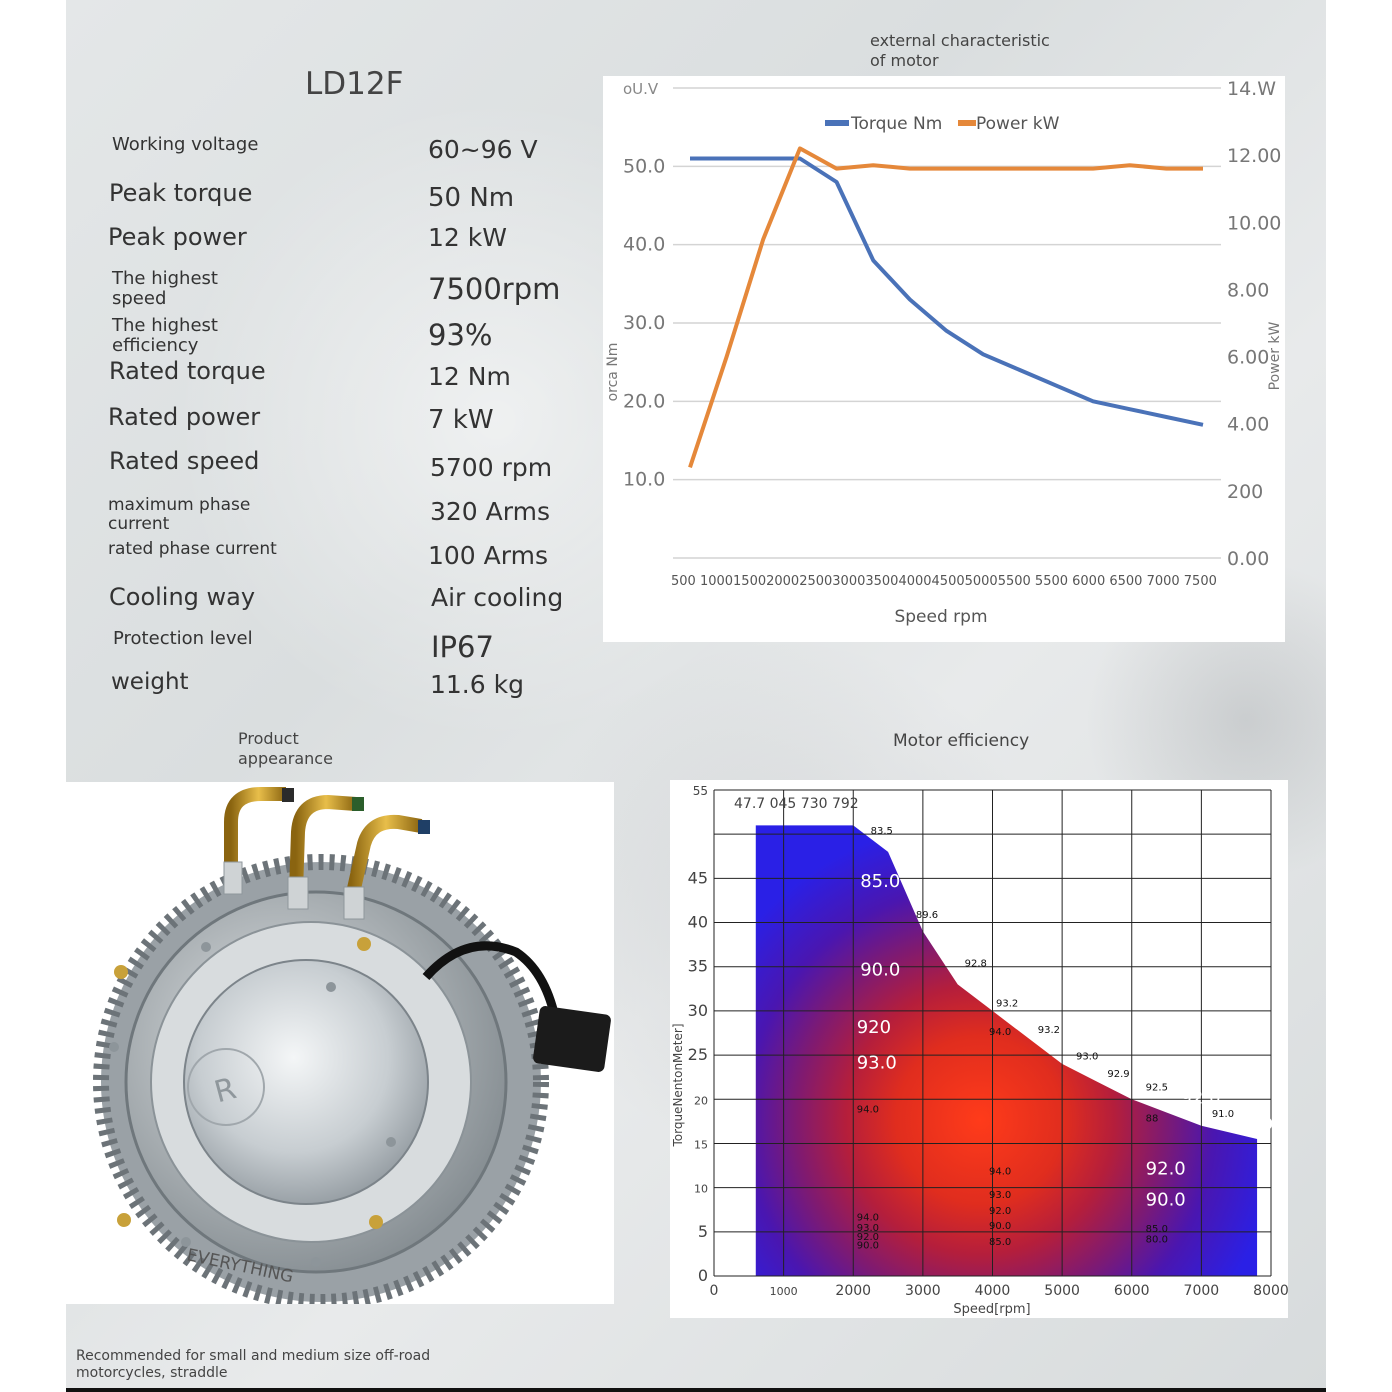 Image resolution: width=1392 pixels, height=1392 pixels. Describe the element at coordinates (703, 1231) in the screenshot. I see `efficiency-y-tick: 5` at that location.